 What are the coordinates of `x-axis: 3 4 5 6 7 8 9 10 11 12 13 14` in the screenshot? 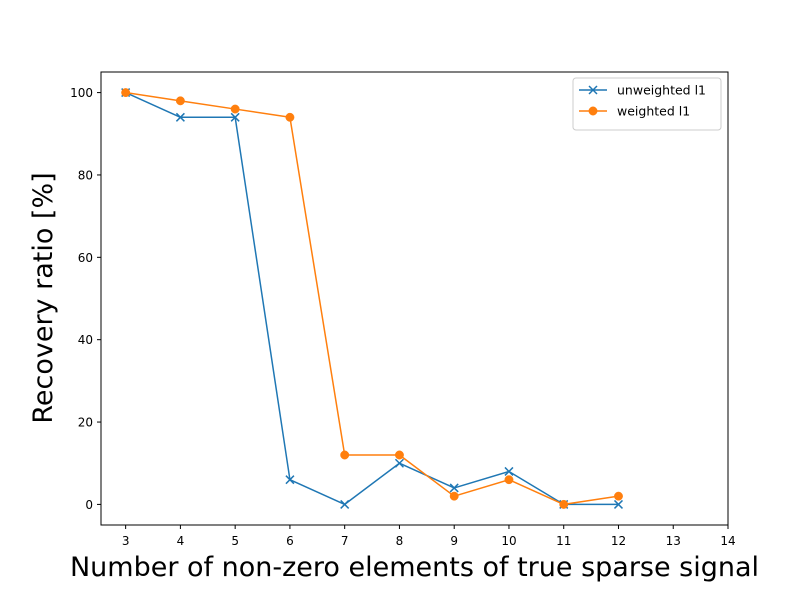 It's located at (429, 536).